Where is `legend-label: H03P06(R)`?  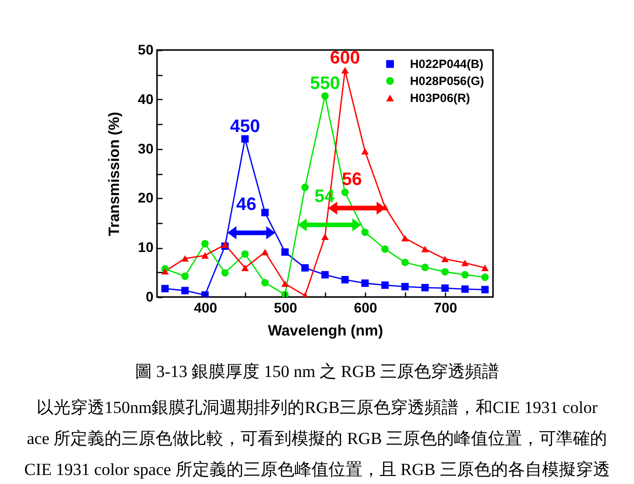
legend-label: H03P06(R) is located at coordinates (440, 98).